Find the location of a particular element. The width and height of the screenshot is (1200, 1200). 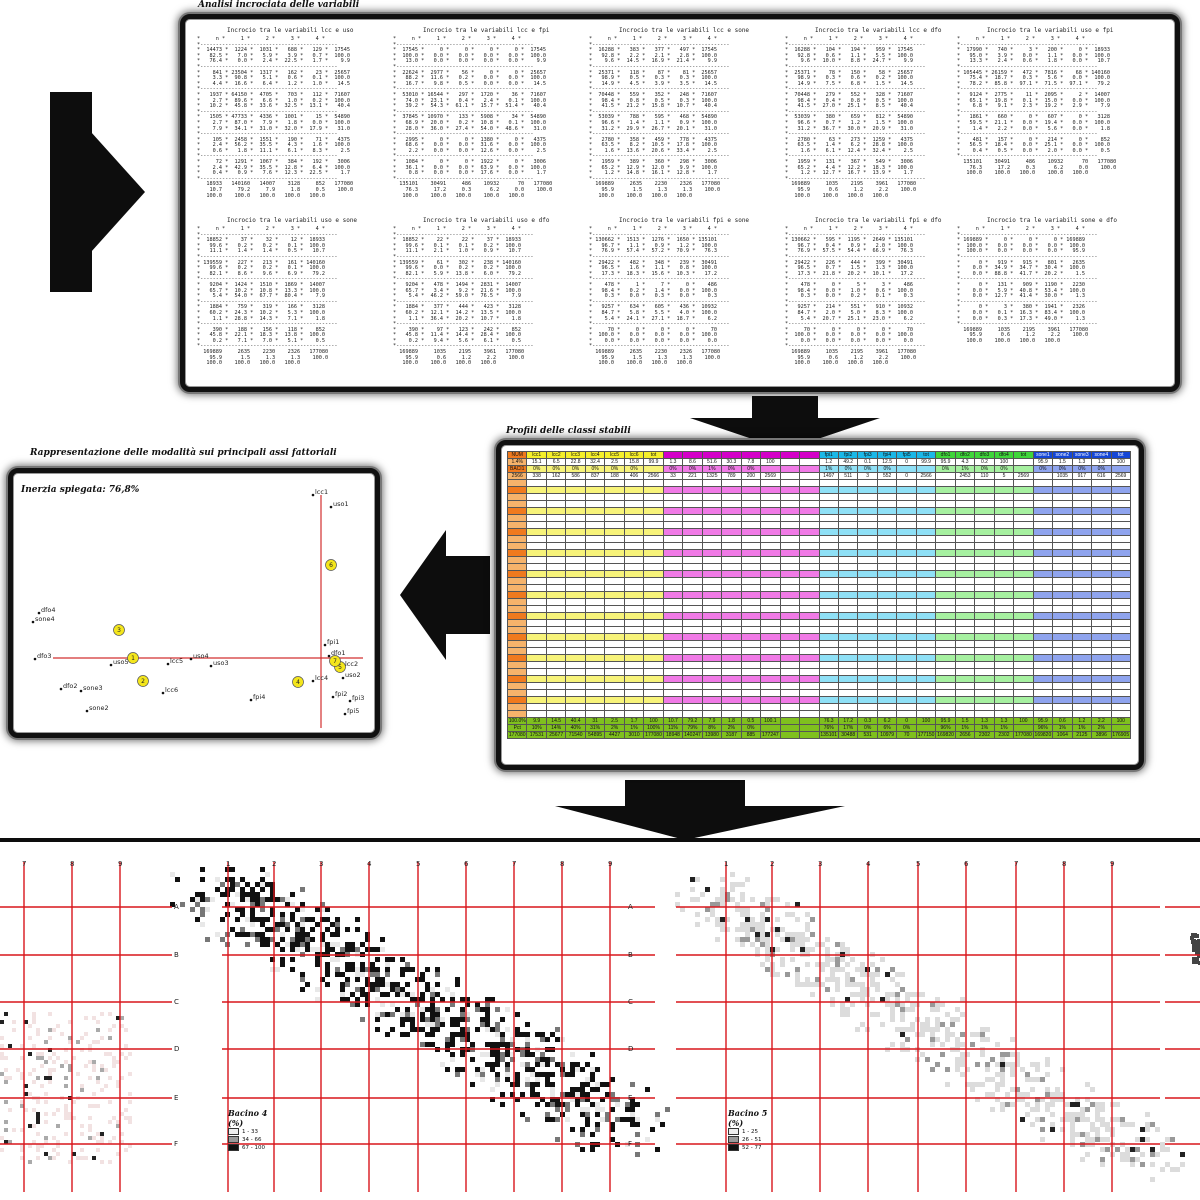

table-cell: 4.3 is located at coordinates (965, 462).